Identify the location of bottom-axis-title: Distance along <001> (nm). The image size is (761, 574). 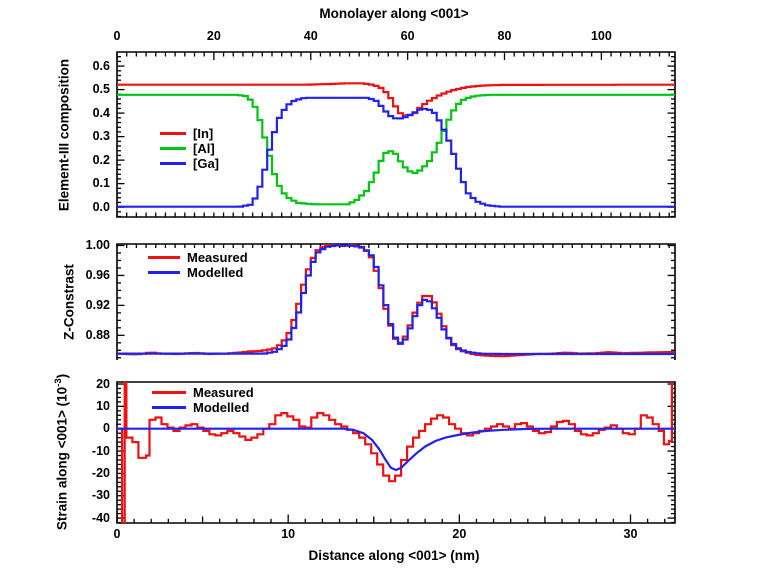
(394, 555).